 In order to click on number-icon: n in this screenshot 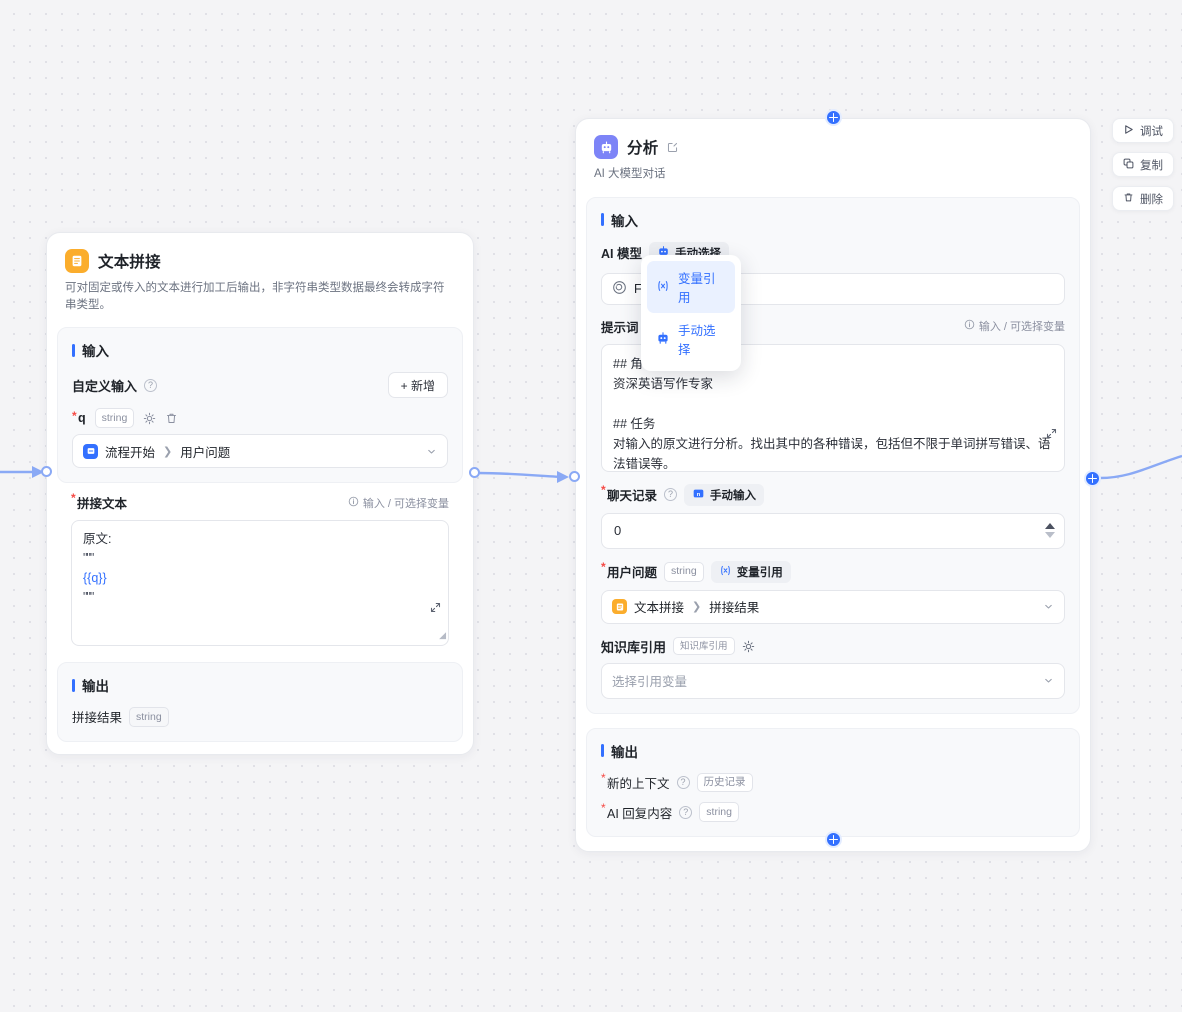, I will do `click(698, 495)`.